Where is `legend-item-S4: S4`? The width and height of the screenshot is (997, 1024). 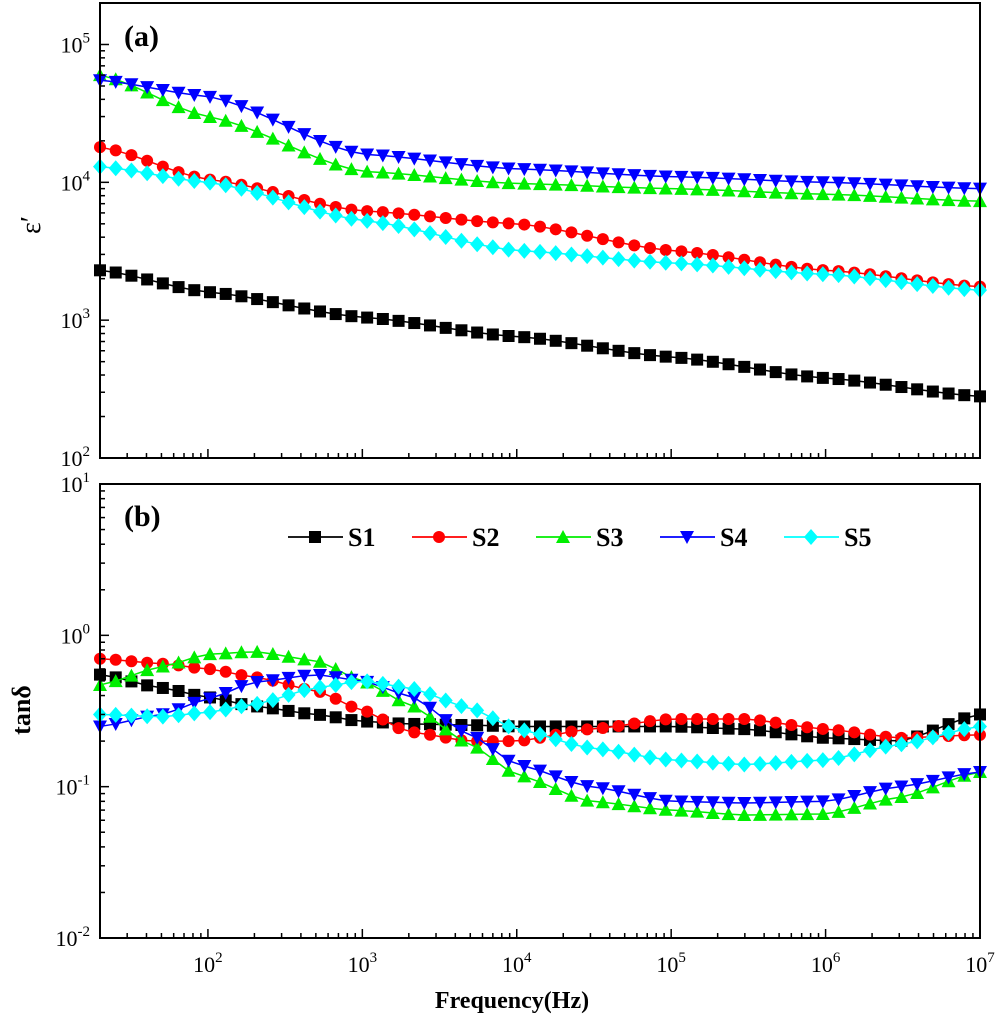
legend-item-S4: S4 is located at coordinates (703, 537).